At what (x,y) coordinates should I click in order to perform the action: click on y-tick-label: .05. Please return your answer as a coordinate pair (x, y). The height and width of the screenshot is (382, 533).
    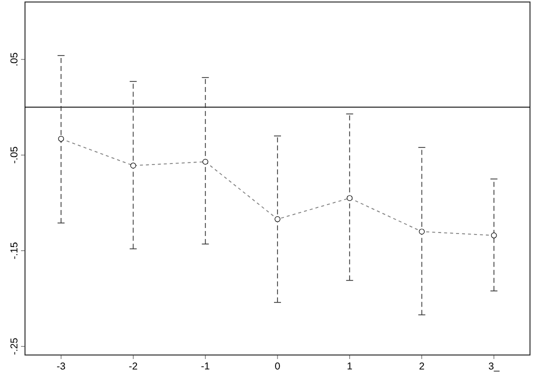
    Looking at the image, I should click on (14, 59).